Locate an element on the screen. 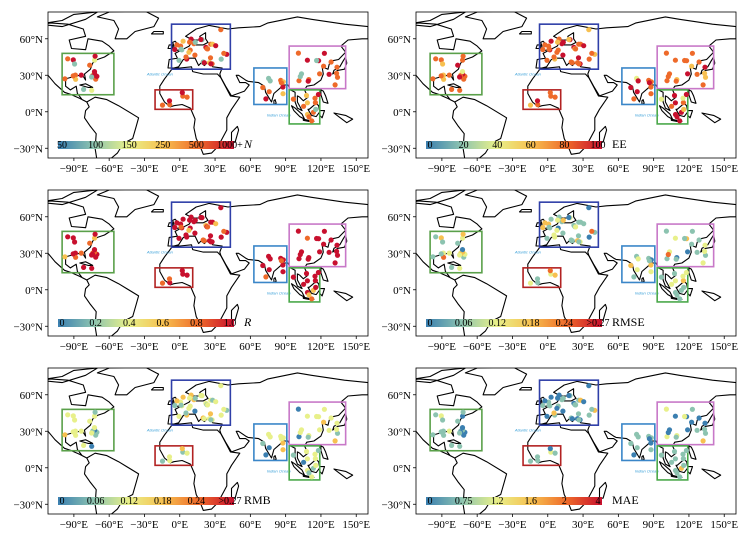 The image size is (749, 554). region-box-east-asia is located at coordinates (317, 67).